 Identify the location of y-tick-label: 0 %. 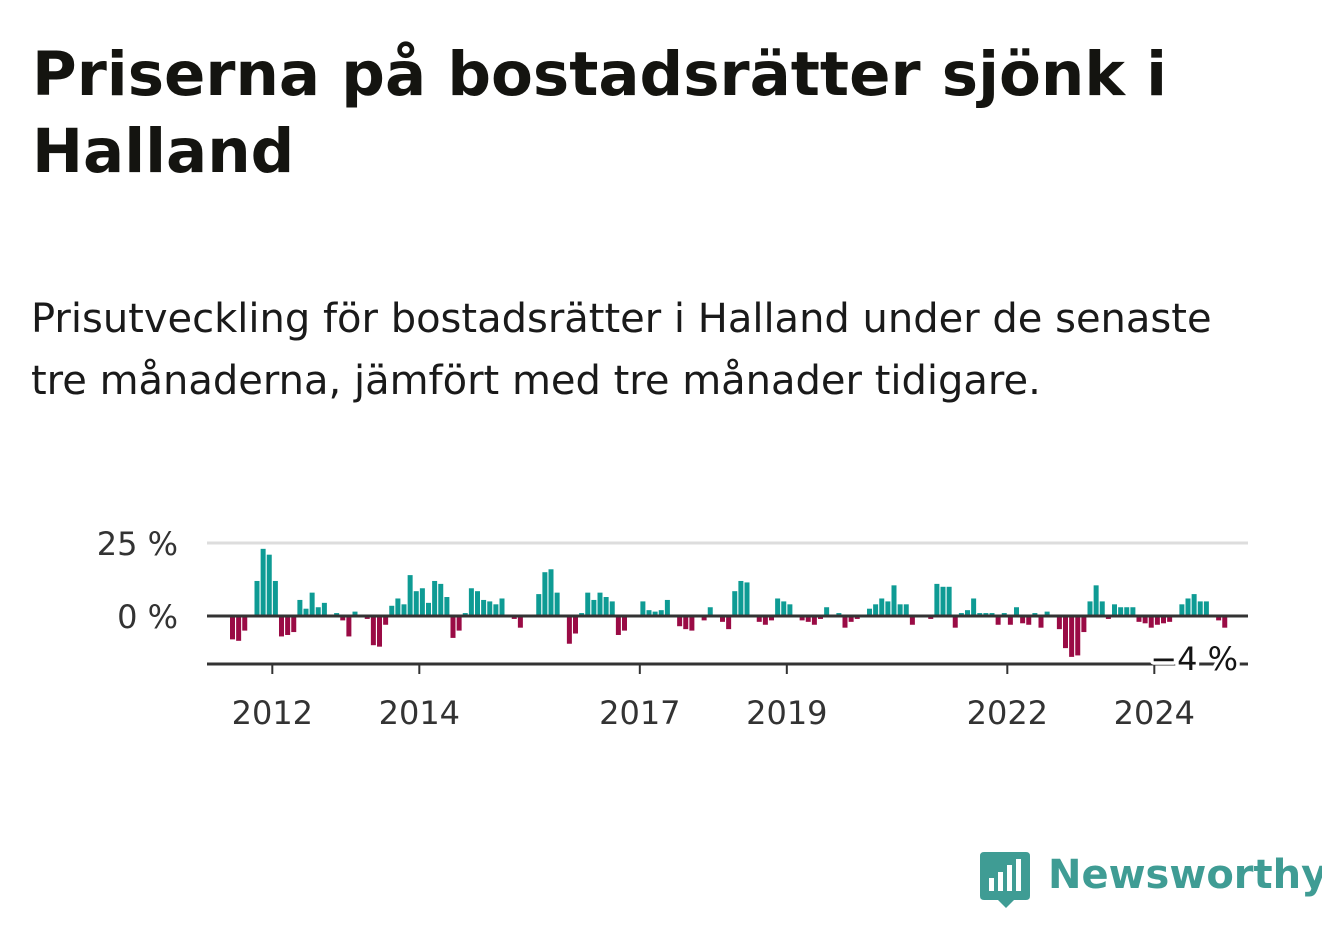
(147, 617).